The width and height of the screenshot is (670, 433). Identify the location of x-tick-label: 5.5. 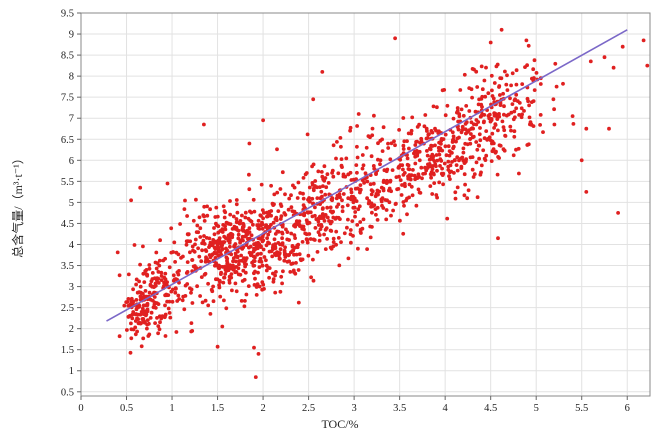
(581, 408).